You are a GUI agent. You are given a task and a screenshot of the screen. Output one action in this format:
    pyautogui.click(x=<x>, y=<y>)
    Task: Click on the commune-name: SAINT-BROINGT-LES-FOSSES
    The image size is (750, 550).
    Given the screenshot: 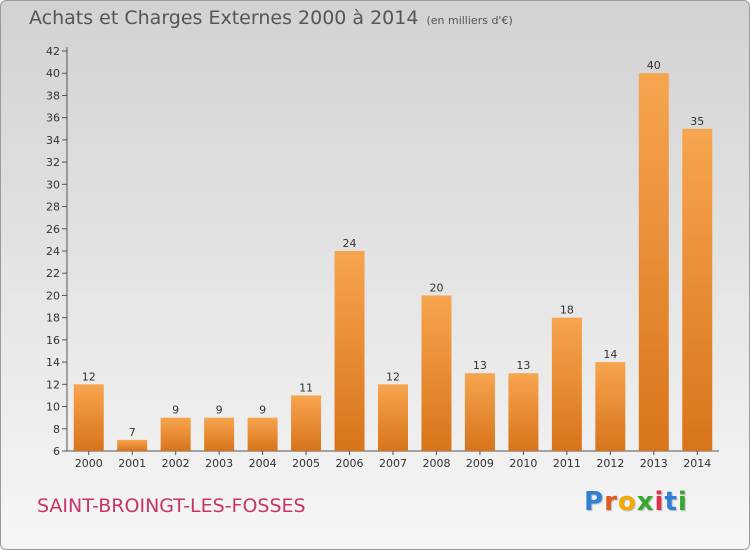 What is the action you would take?
    pyautogui.click(x=171, y=506)
    